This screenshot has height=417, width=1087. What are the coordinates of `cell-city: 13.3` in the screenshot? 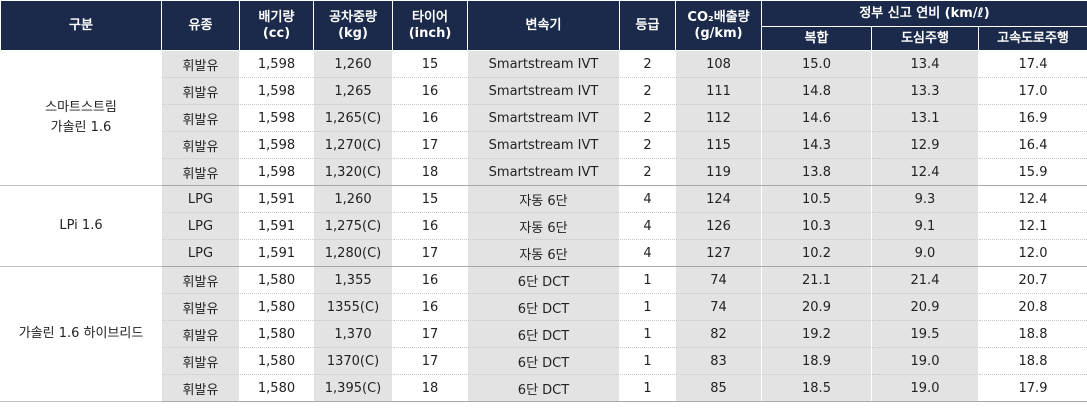 It's located at (925, 91).